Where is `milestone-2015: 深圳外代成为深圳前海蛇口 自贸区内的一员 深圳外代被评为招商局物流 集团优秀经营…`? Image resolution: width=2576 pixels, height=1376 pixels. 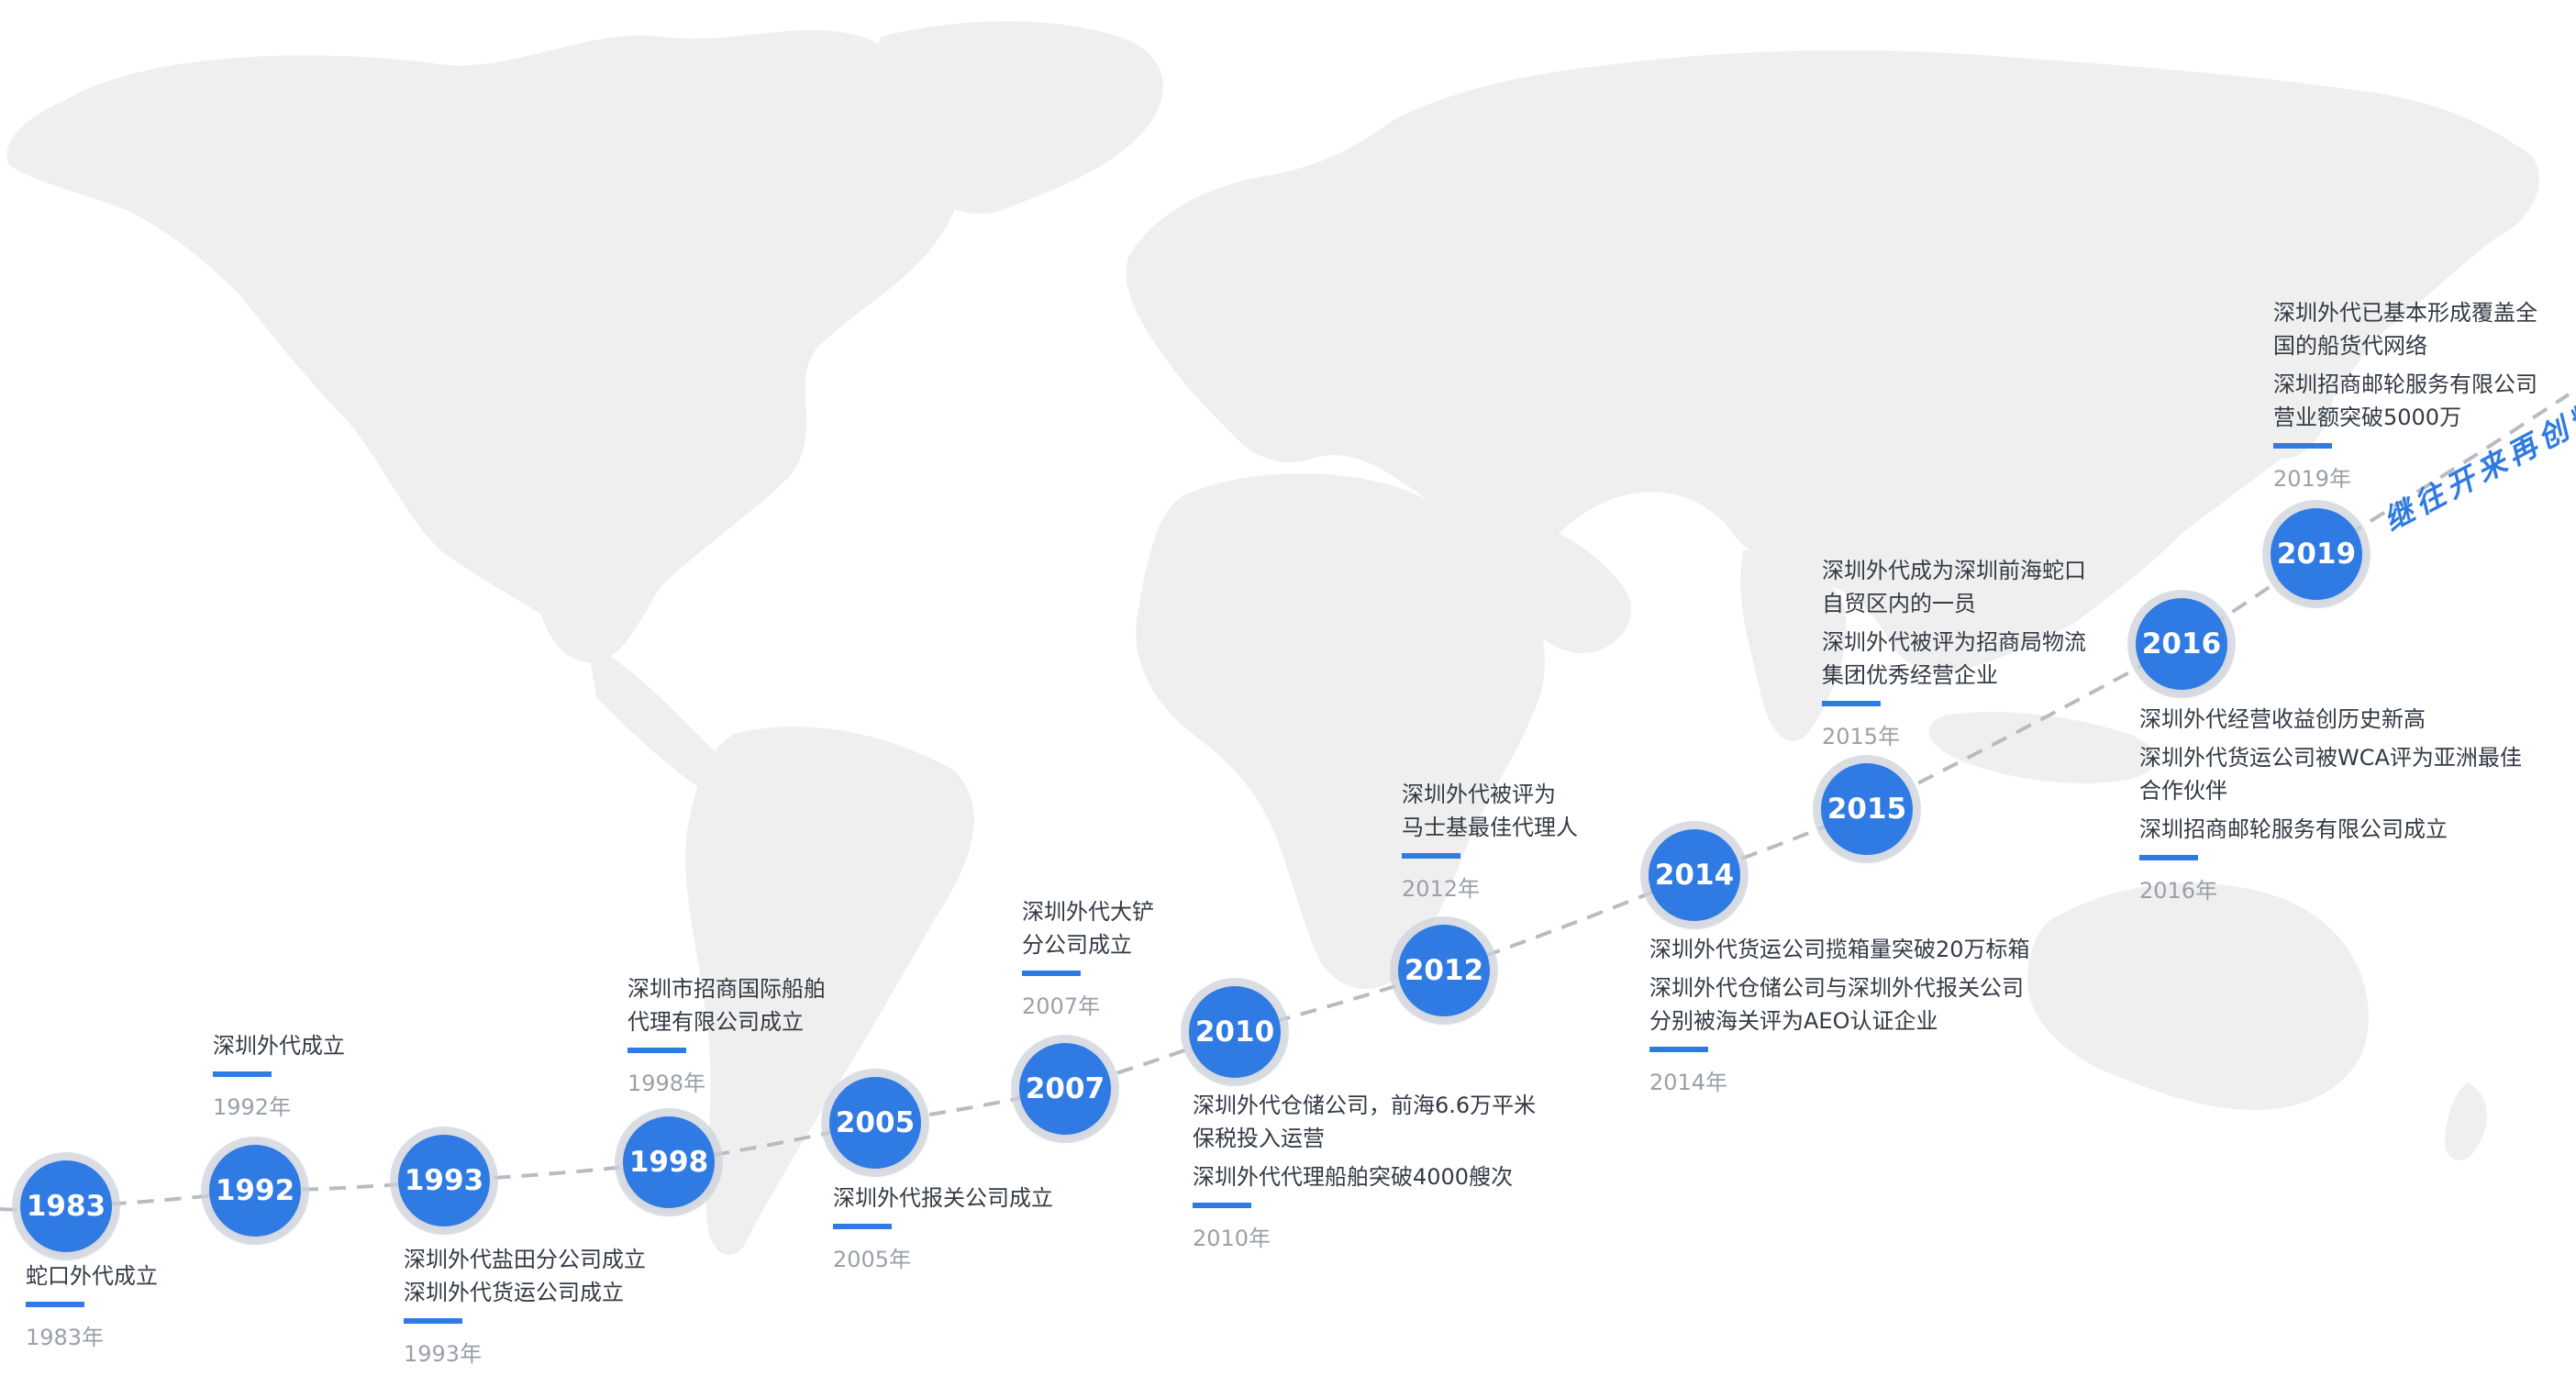
milestone-2015: 深圳外代成为深圳前海蛇口 自贸区内的一员 深圳外代被评为招商局物流 集团优秀经营… is located at coordinates (1954, 652).